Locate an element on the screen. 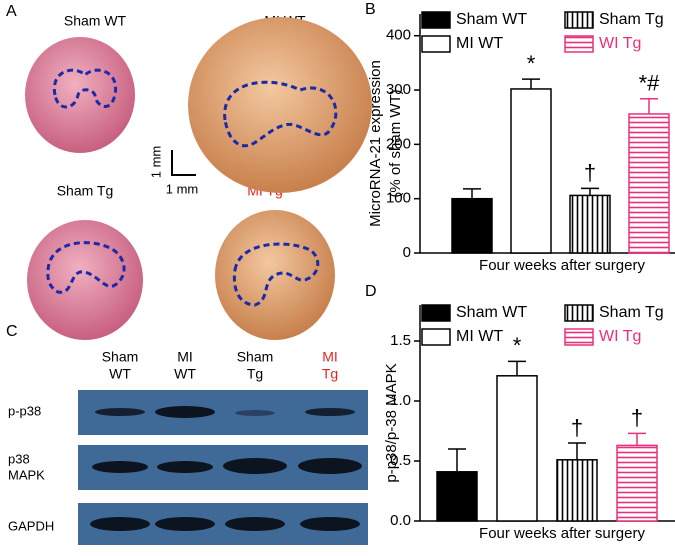 This screenshot has height=556, width=675. y-tick-label: 0.5 is located at coordinates (400, 460).